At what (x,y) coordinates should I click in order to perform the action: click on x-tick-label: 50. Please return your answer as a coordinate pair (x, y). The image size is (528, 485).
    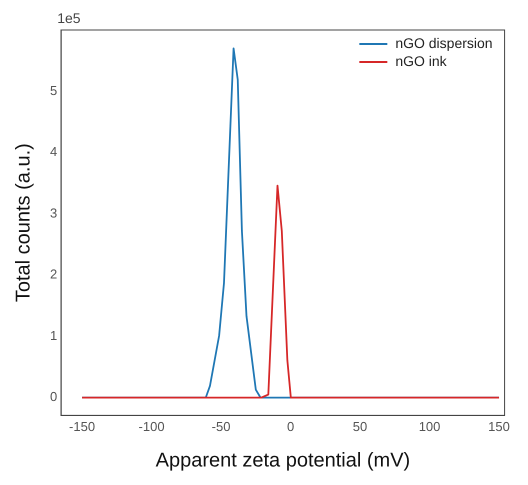
    Looking at the image, I should click on (360, 426).